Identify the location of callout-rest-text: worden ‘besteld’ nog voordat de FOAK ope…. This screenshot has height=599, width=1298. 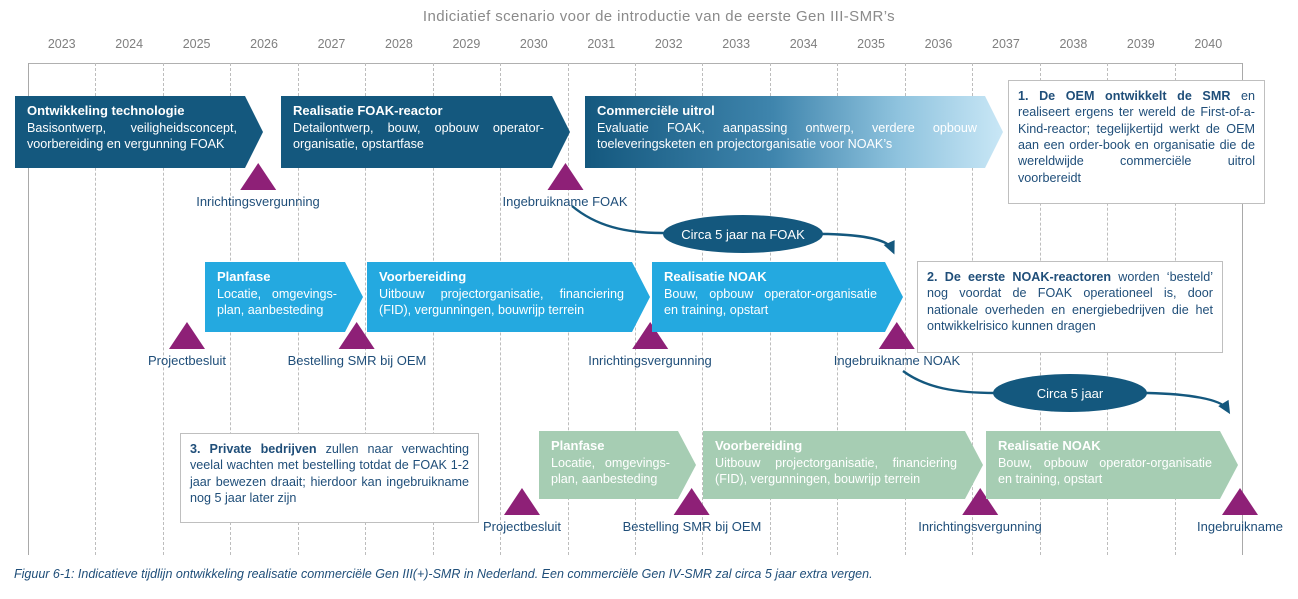
(1070, 302).